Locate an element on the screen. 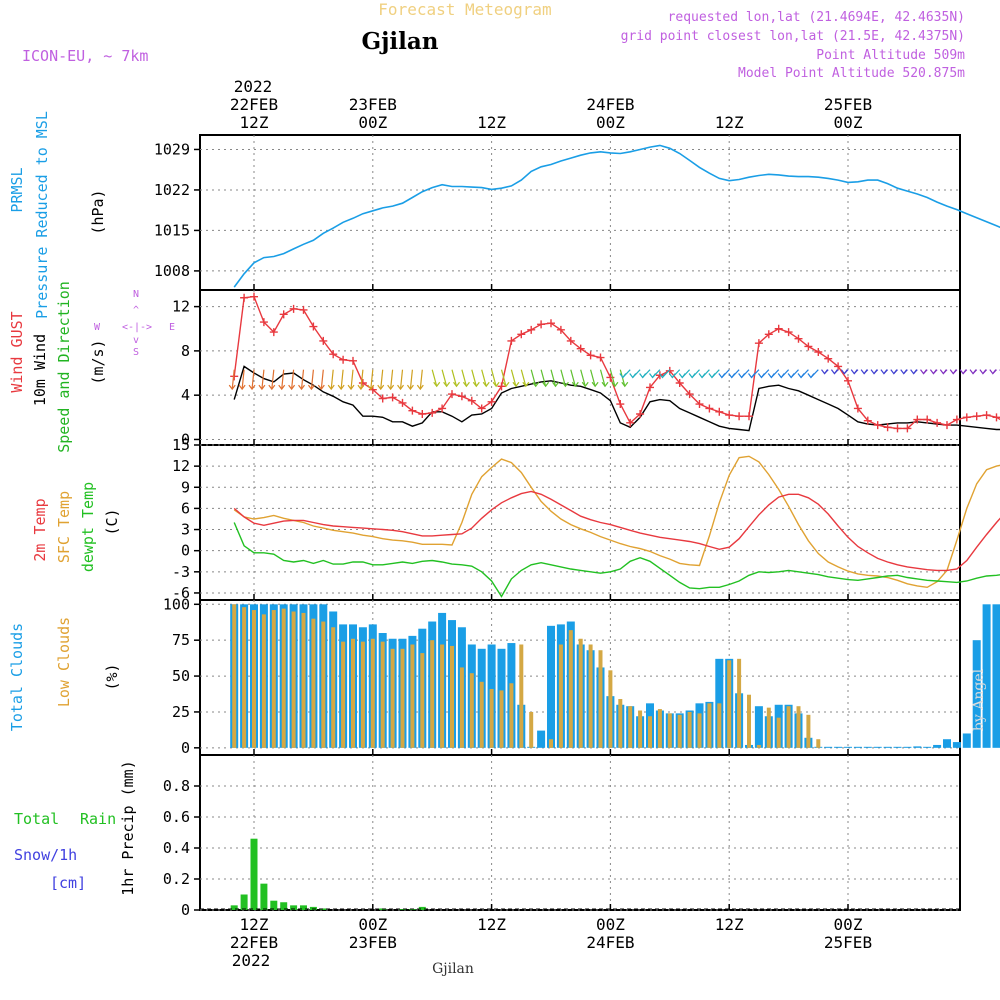 Image resolution: width=1000 pixels, height=1000 pixels. wind-panel is located at coordinates (614, 362).